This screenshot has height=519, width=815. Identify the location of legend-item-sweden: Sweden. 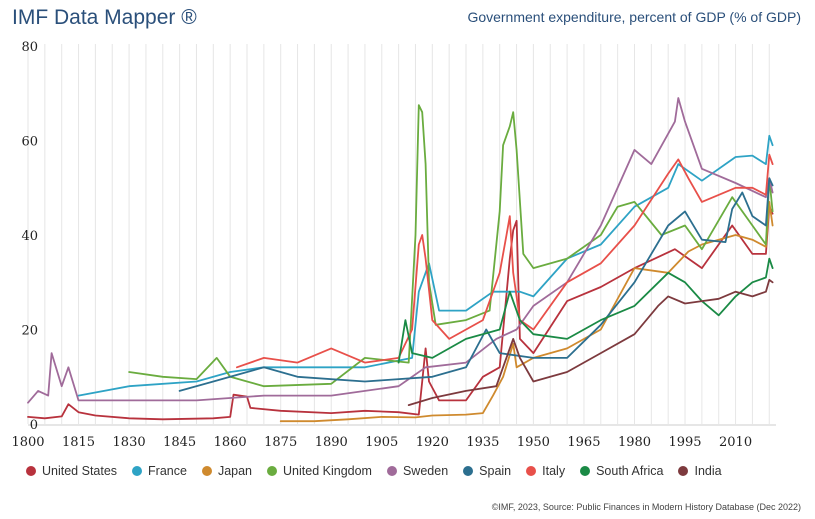
(417, 471).